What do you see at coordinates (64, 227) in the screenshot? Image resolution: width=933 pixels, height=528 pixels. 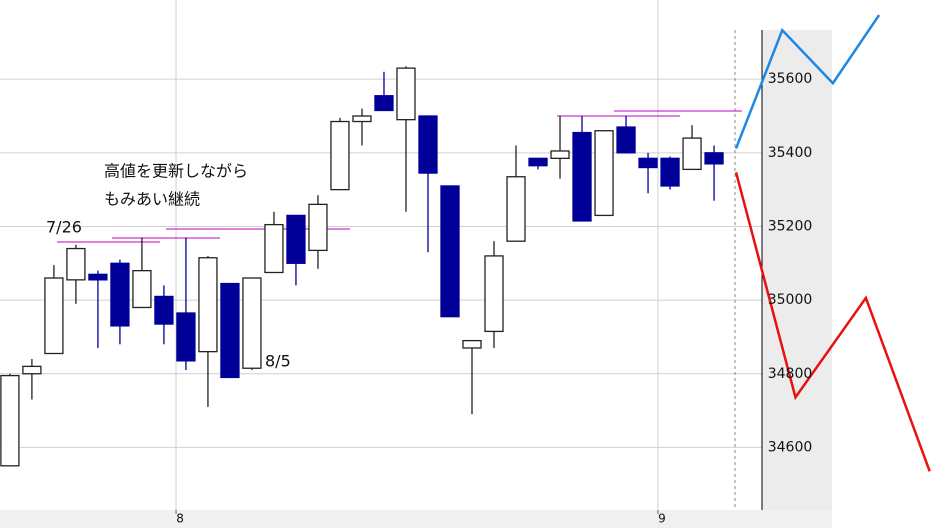 I see `annotation: 7/26` at bounding box center [64, 227].